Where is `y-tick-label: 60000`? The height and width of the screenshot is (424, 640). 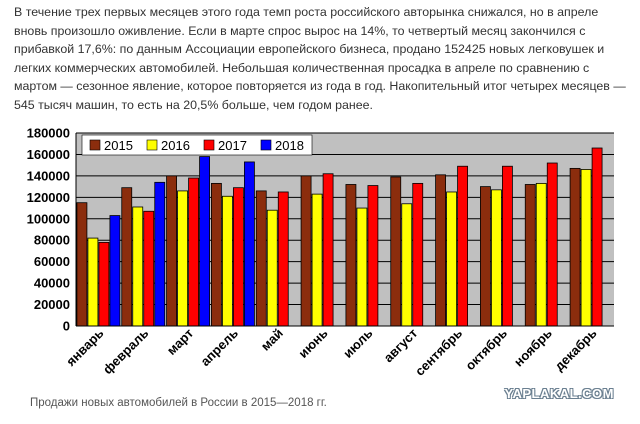
y-tick-label: 60000 is located at coordinates (52, 261).